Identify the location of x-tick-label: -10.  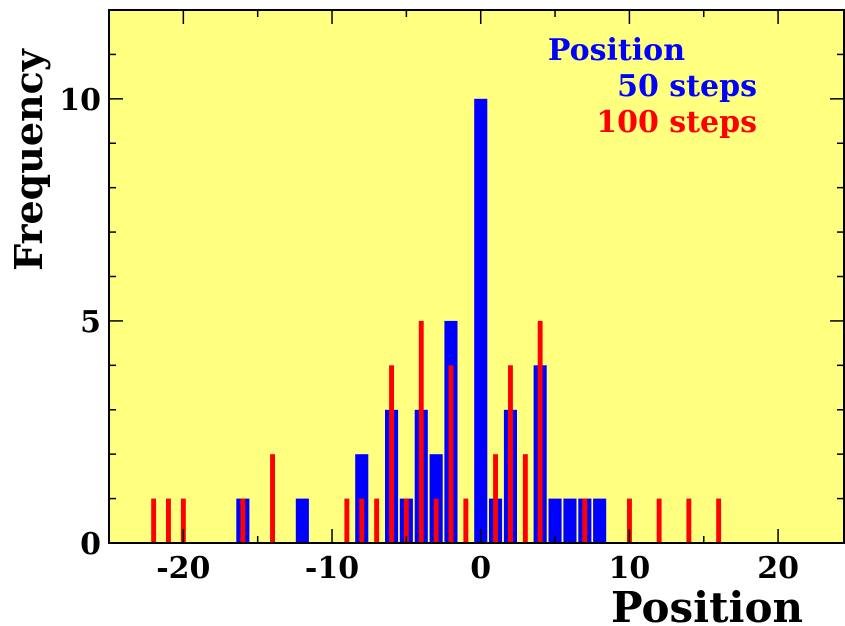
(332, 568).